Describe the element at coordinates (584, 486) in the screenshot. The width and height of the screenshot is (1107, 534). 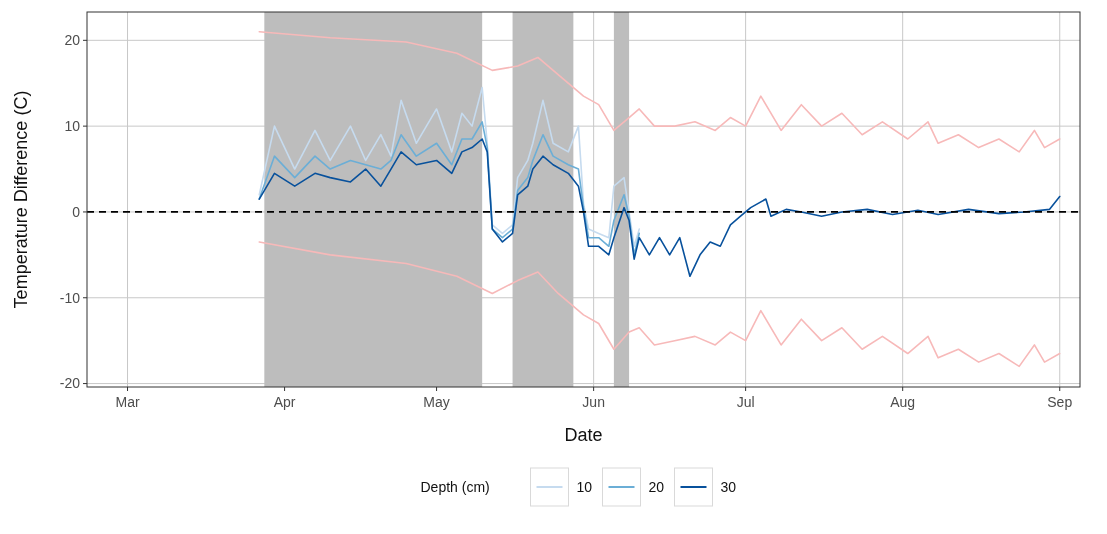
I see `legend-label: 10` at that location.